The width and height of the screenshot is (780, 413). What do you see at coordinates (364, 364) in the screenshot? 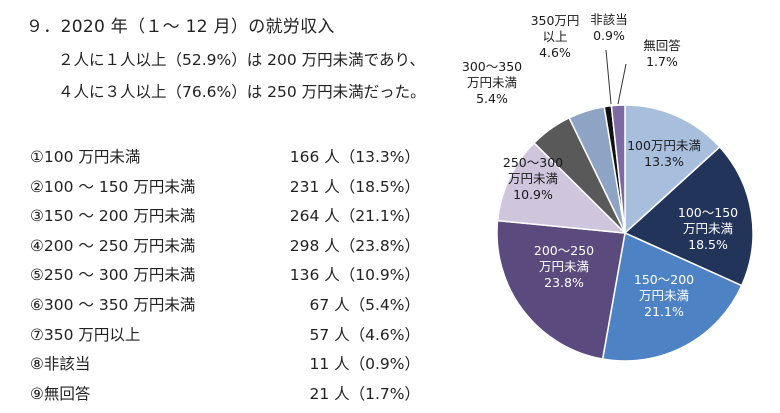
I see `item-value: 11 人（0.9%）` at bounding box center [364, 364].